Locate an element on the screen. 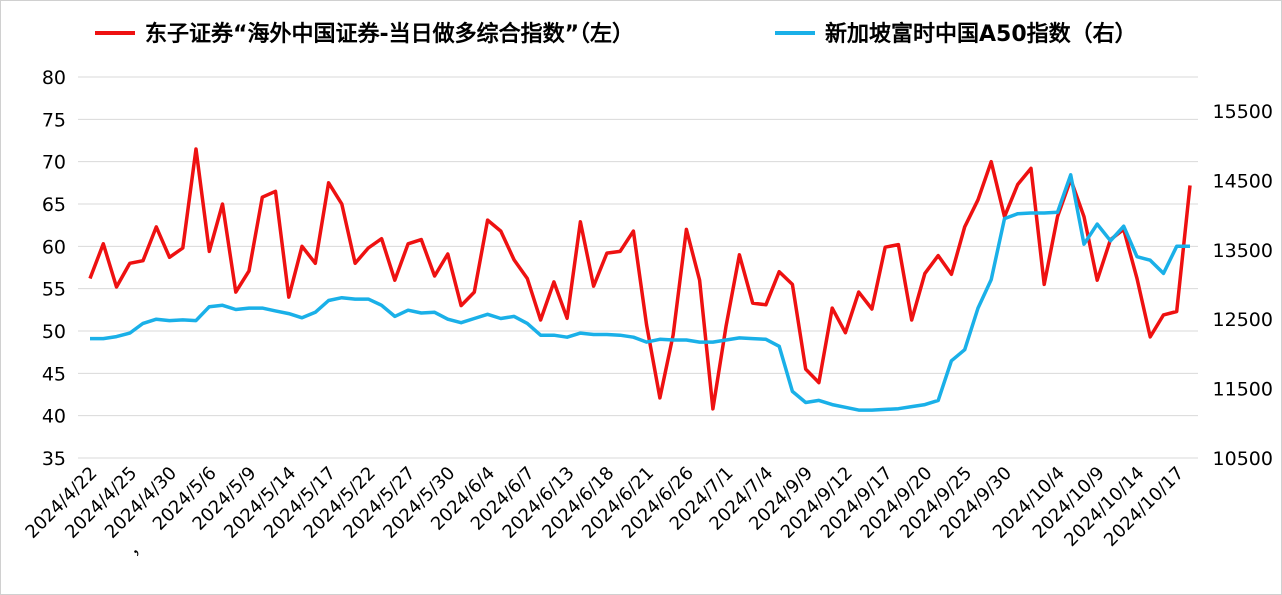 The height and width of the screenshot is (595, 1282). legend: 东子证券“海外中国证券-当日做多综合指数”（左） 新加坡富时中国A50指数（右） is located at coordinates (616, 34).